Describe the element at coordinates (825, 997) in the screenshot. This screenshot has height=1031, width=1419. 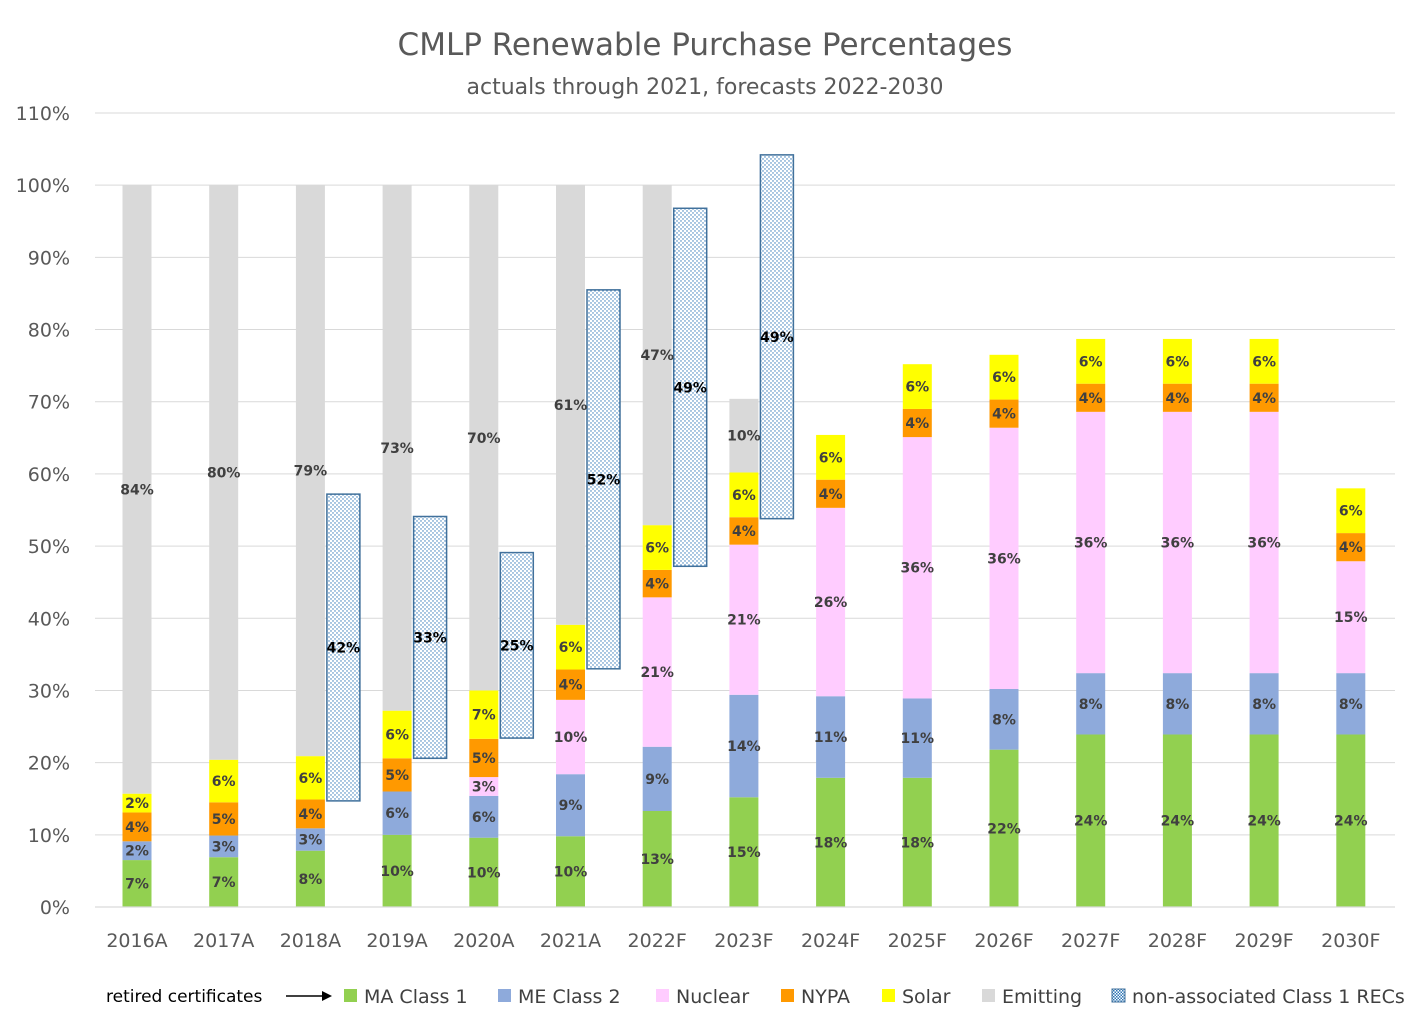
I see `legend-label: NYPA` at that location.